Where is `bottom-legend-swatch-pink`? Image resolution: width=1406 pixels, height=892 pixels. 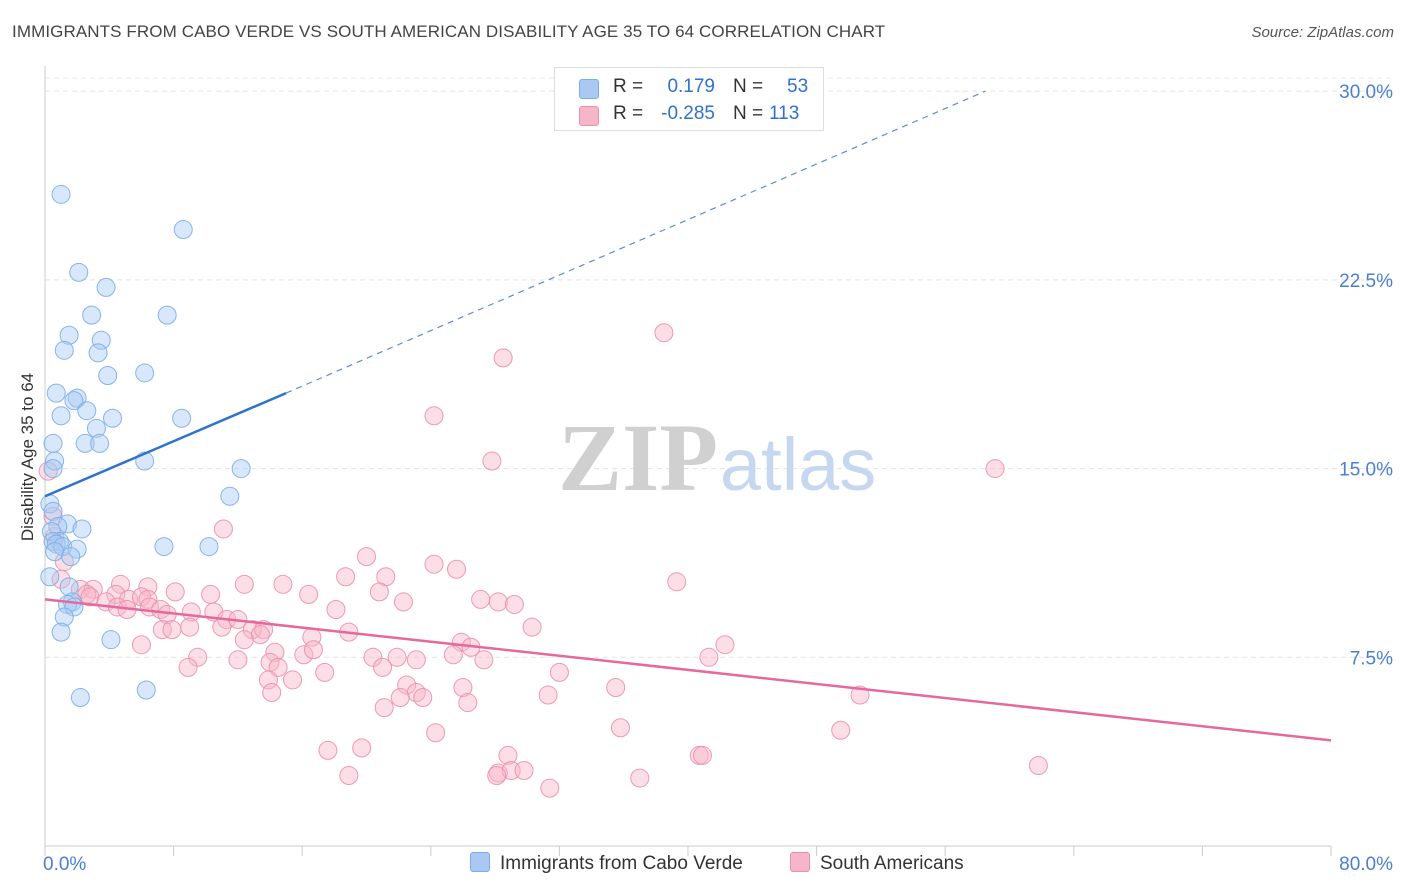
bottom-legend-swatch-pink is located at coordinates (800, 862).